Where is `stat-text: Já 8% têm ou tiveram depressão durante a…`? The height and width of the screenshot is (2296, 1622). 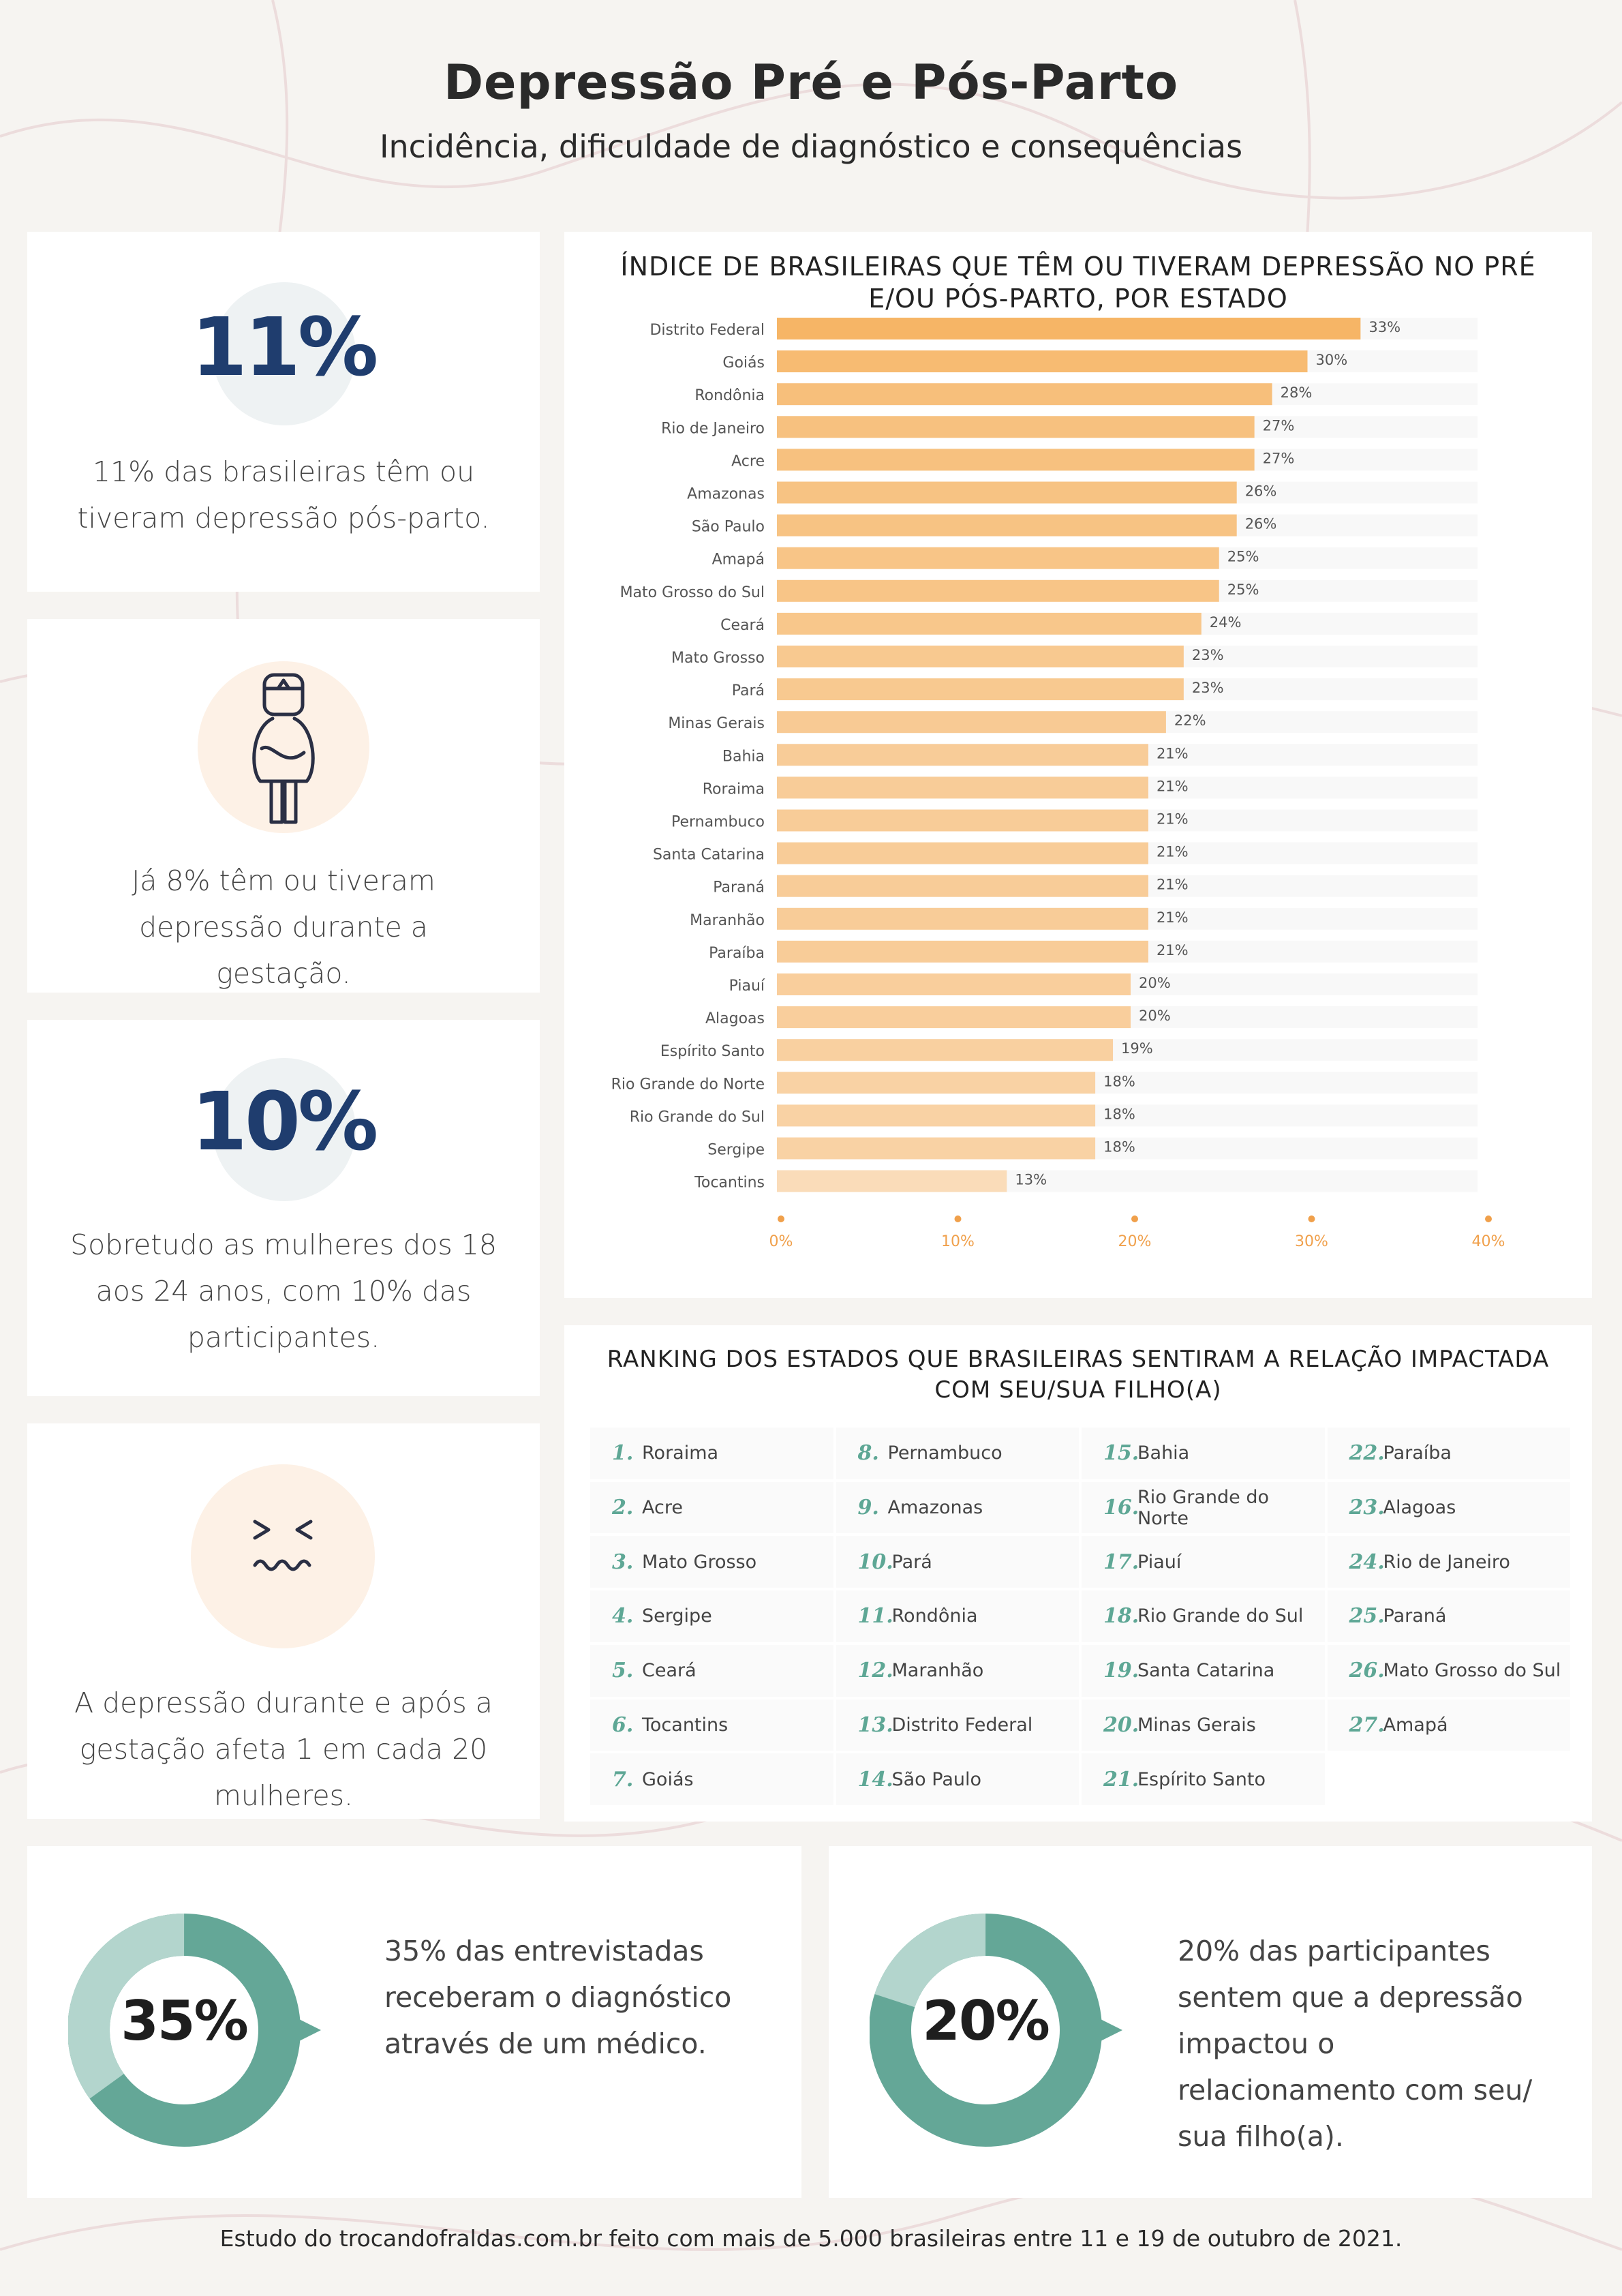 stat-text: Já 8% têm ou tiveram depressão durante a… is located at coordinates (283, 927).